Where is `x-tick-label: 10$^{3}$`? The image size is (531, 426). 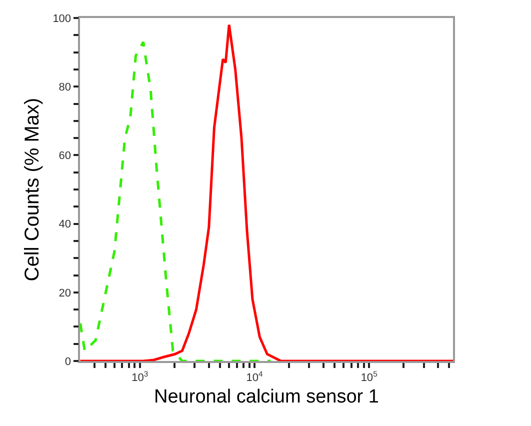 x-tick-label: 10$^{3}$ is located at coordinates (140, 376).